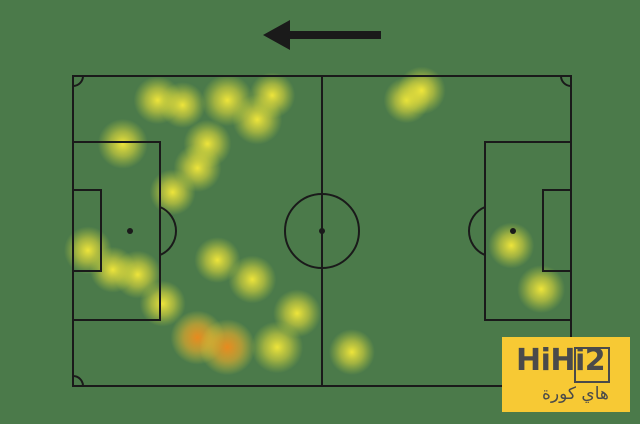 This screenshot has width=640, height=424. I want to click on center-spot, so click(322, 231).